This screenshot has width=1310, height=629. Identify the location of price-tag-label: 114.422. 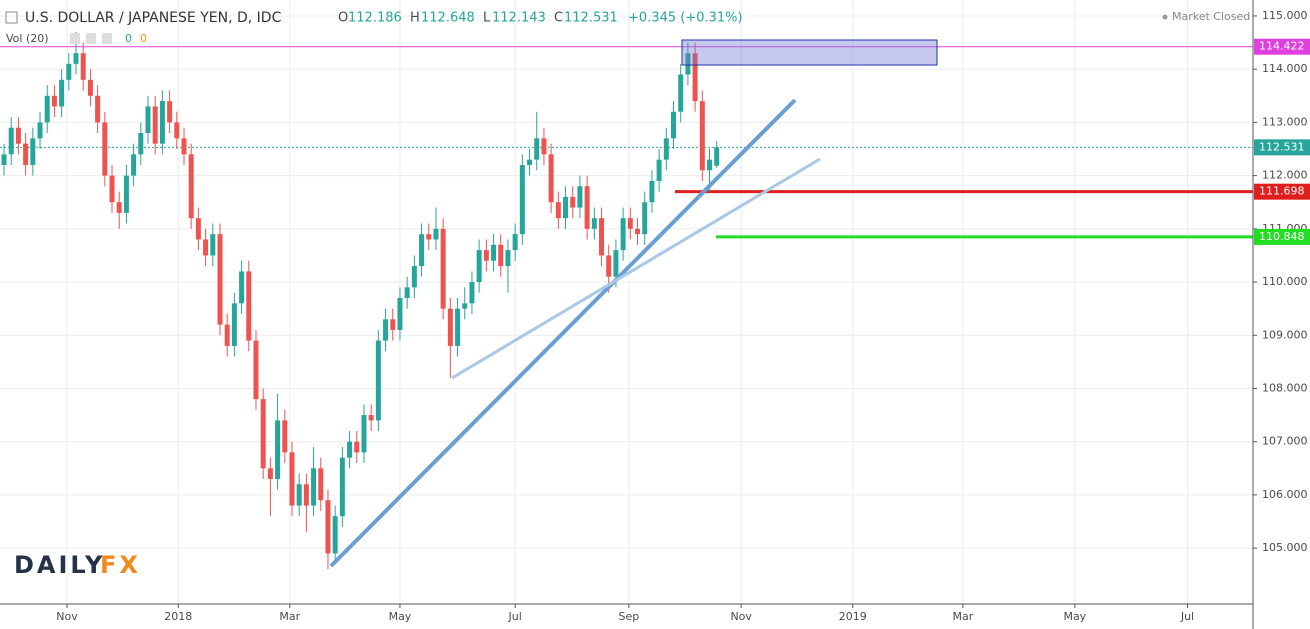
(1282, 46).